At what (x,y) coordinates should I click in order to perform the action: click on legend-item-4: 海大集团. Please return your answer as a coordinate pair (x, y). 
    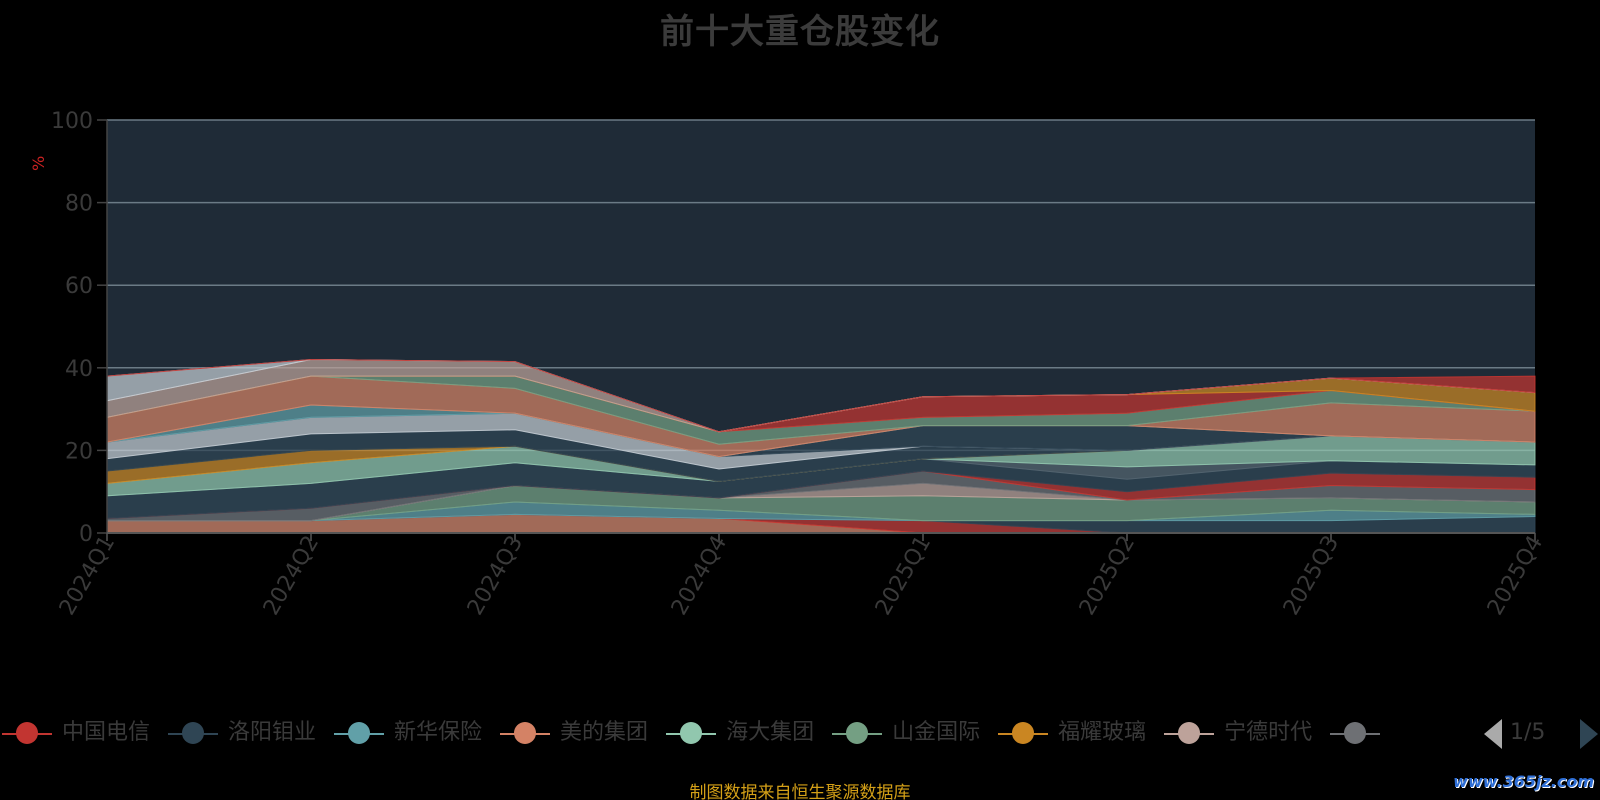
    Looking at the image, I should click on (740, 735).